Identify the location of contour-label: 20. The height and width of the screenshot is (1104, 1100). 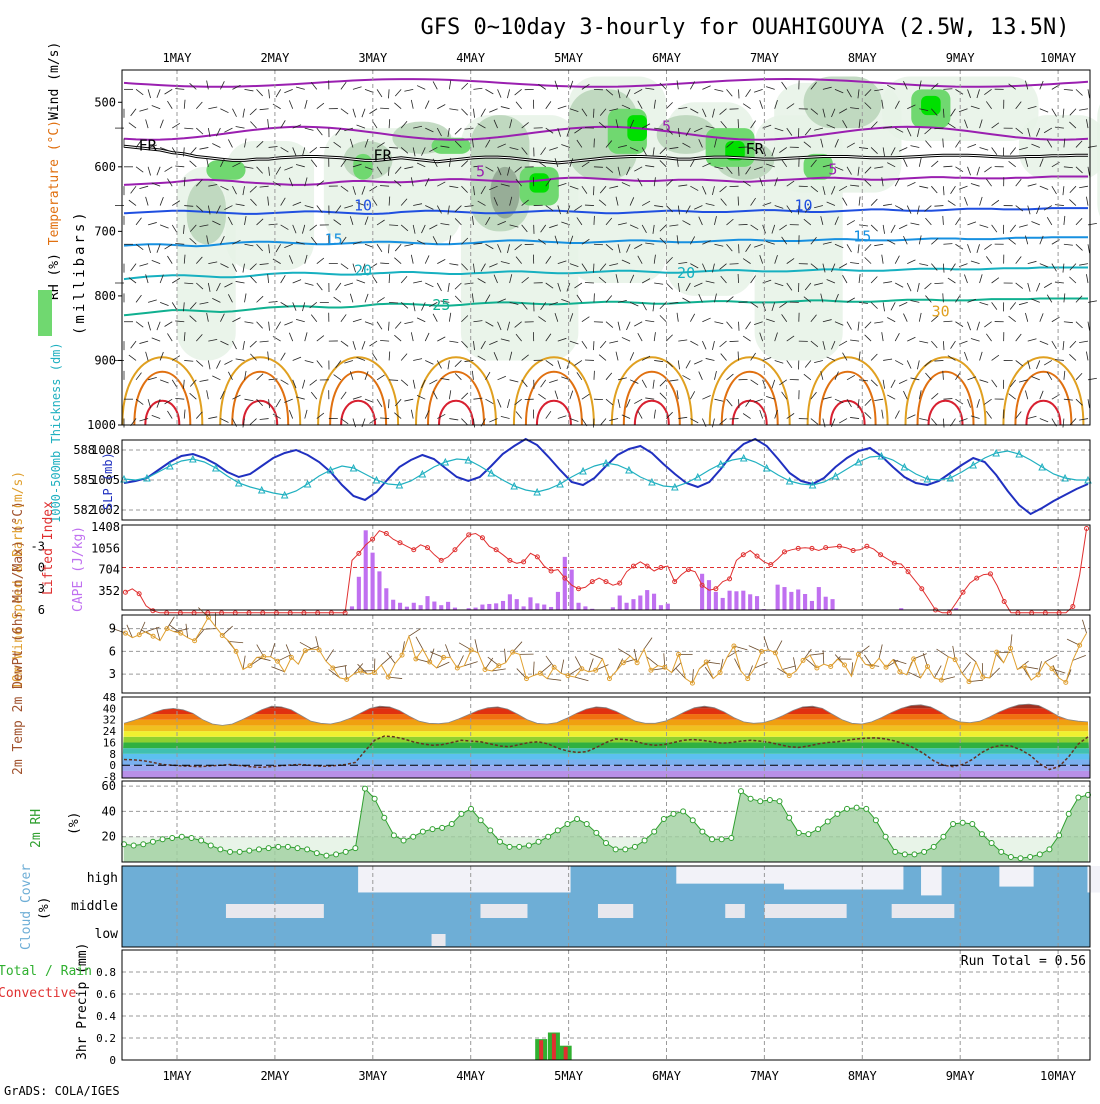
(363, 270).